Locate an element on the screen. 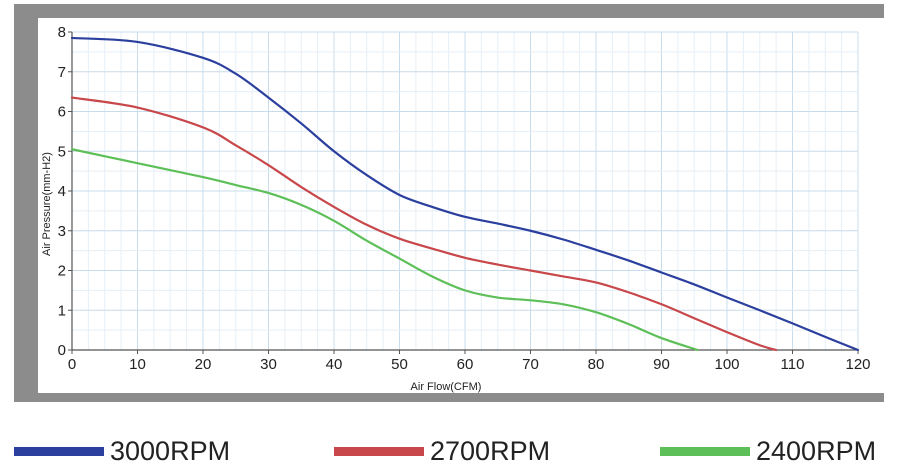 This screenshot has height=472, width=899. y-tick-label: 7 is located at coordinates (62, 72).